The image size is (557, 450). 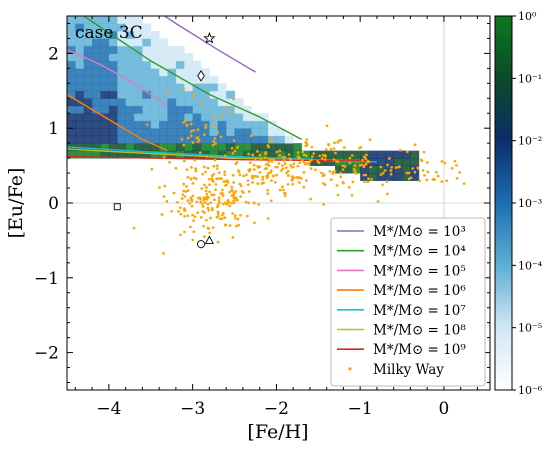 I want to click on x-tick-label: −1, so click(x=360, y=409).